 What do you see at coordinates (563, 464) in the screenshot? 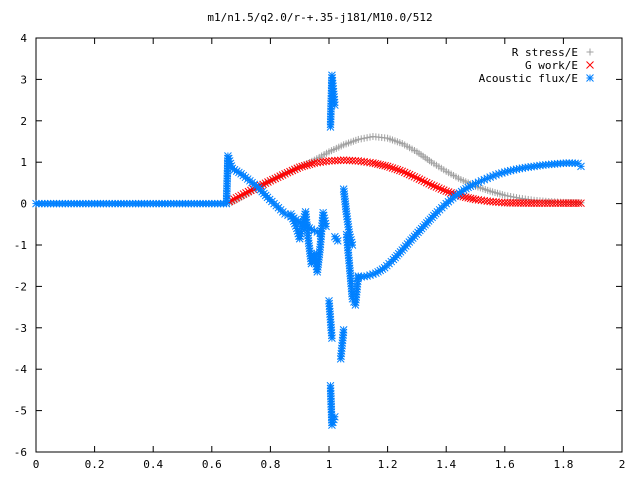
I see `x-tick-label: 1.8` at bounding box center [563, 464].